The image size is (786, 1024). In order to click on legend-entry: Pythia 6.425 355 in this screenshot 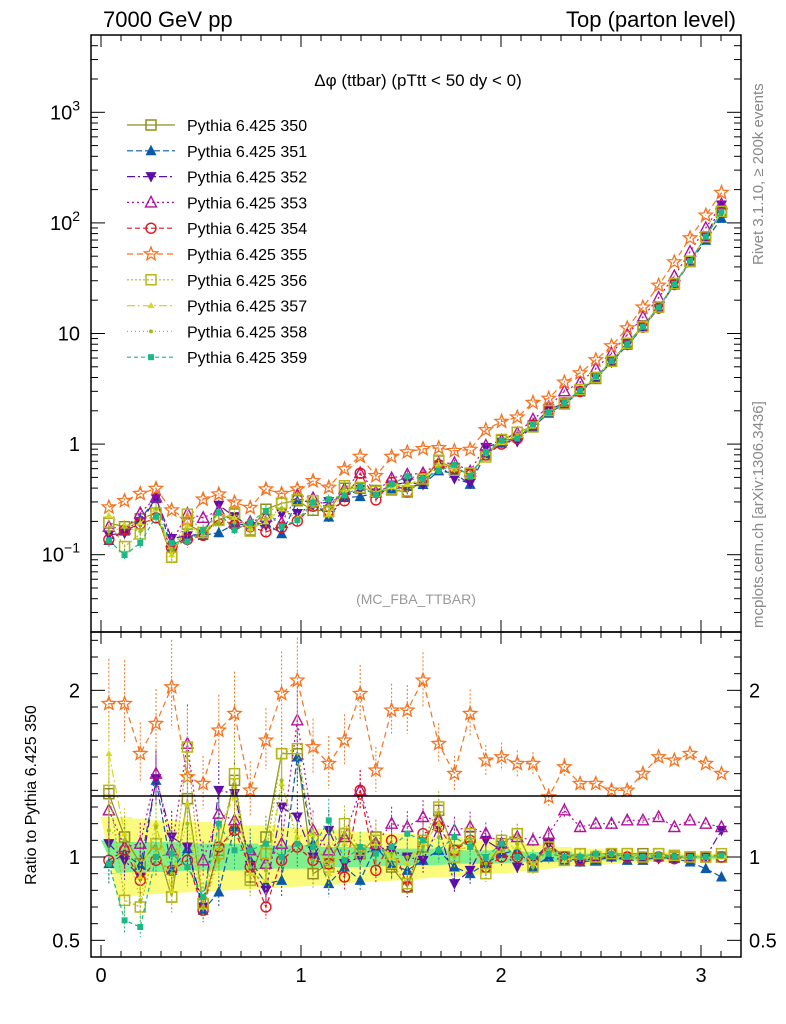, I will do `click(217, 254)`.